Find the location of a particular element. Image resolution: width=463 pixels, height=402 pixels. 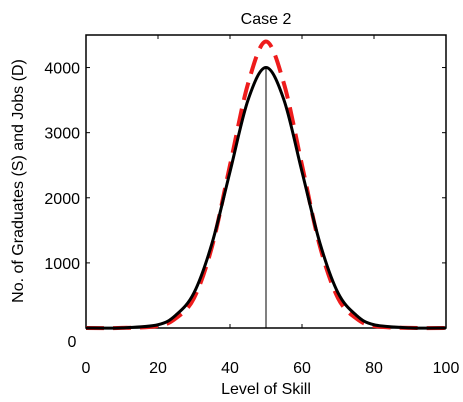

y-tick-label: 0 is located at coordinates (72, 342).